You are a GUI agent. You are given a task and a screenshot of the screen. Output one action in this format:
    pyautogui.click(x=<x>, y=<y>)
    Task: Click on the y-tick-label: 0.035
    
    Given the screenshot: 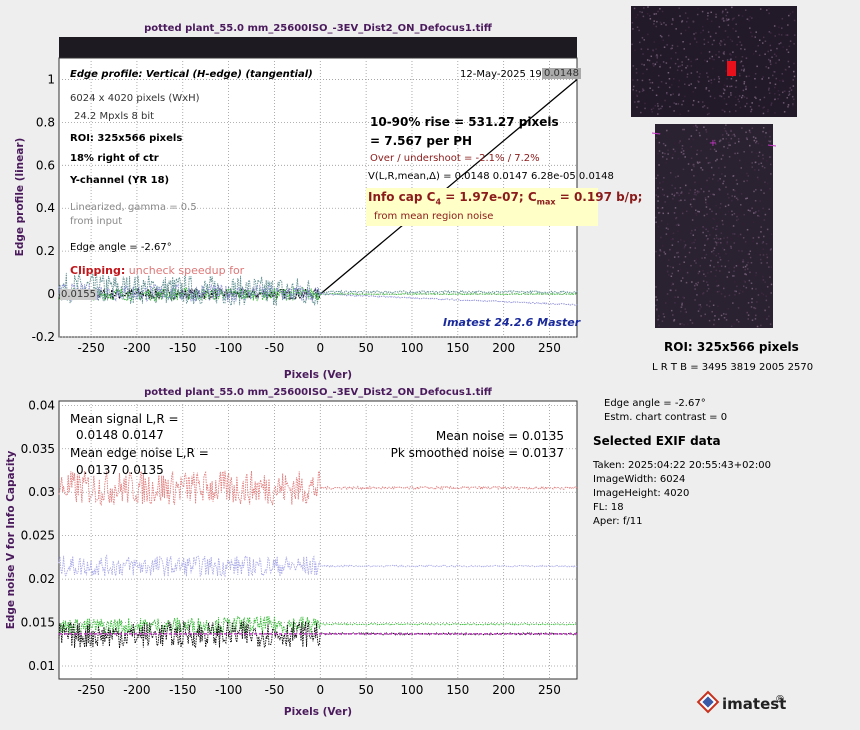 What is the action you would take?
    pyautogui.click(x=38, y=449)
    